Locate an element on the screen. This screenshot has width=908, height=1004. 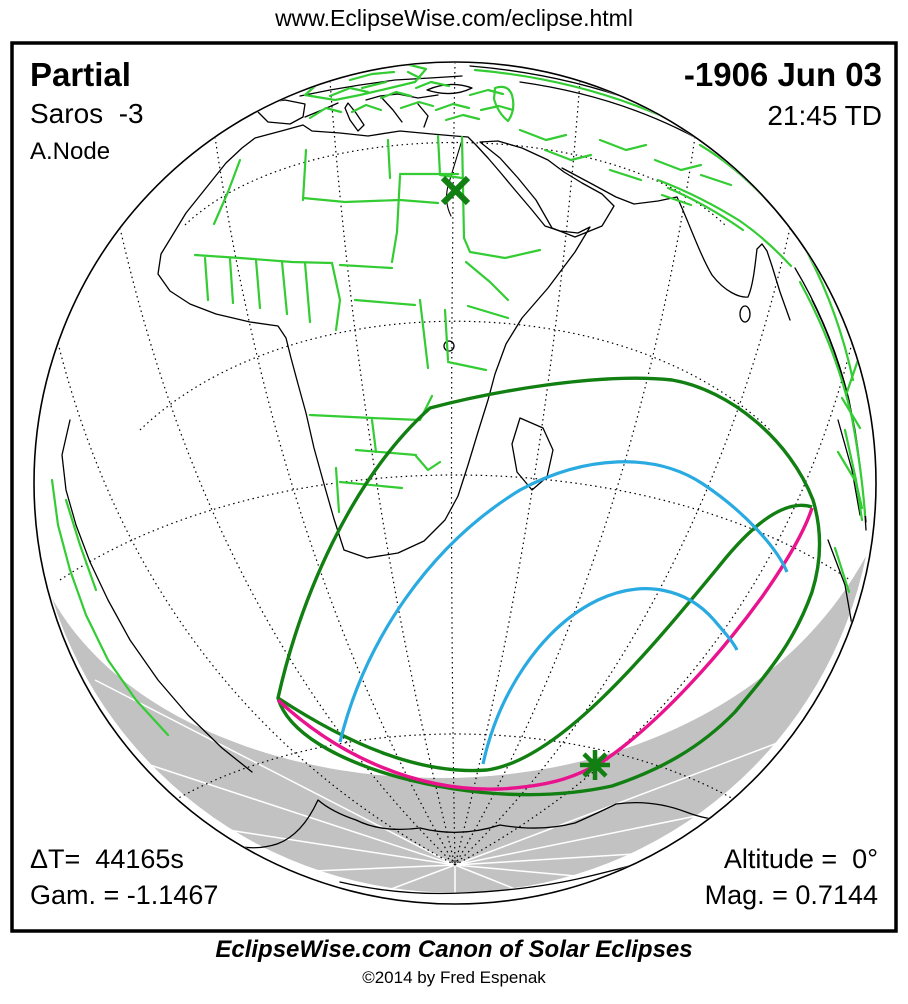
greatest-eclipse-star-marker is located at coordinates (595, 765).